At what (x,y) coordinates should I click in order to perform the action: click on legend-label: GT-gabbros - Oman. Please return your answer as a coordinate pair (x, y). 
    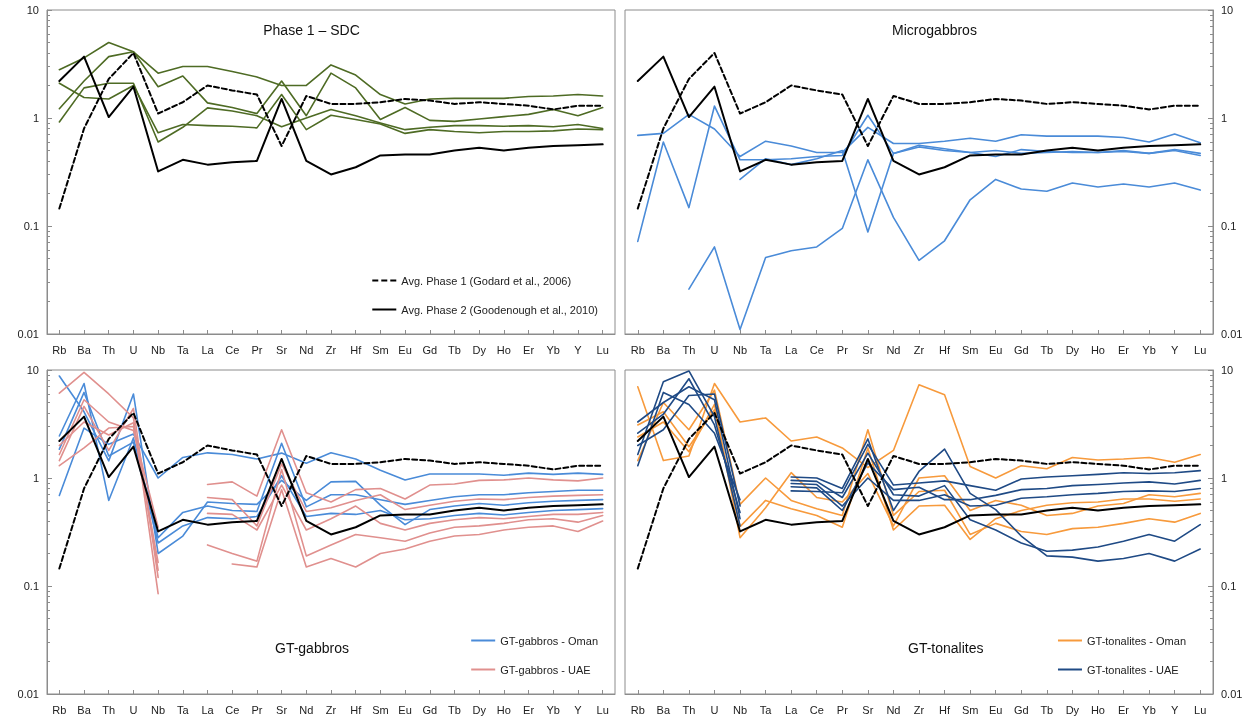
    Looking at the image, I should click on (549, 640).